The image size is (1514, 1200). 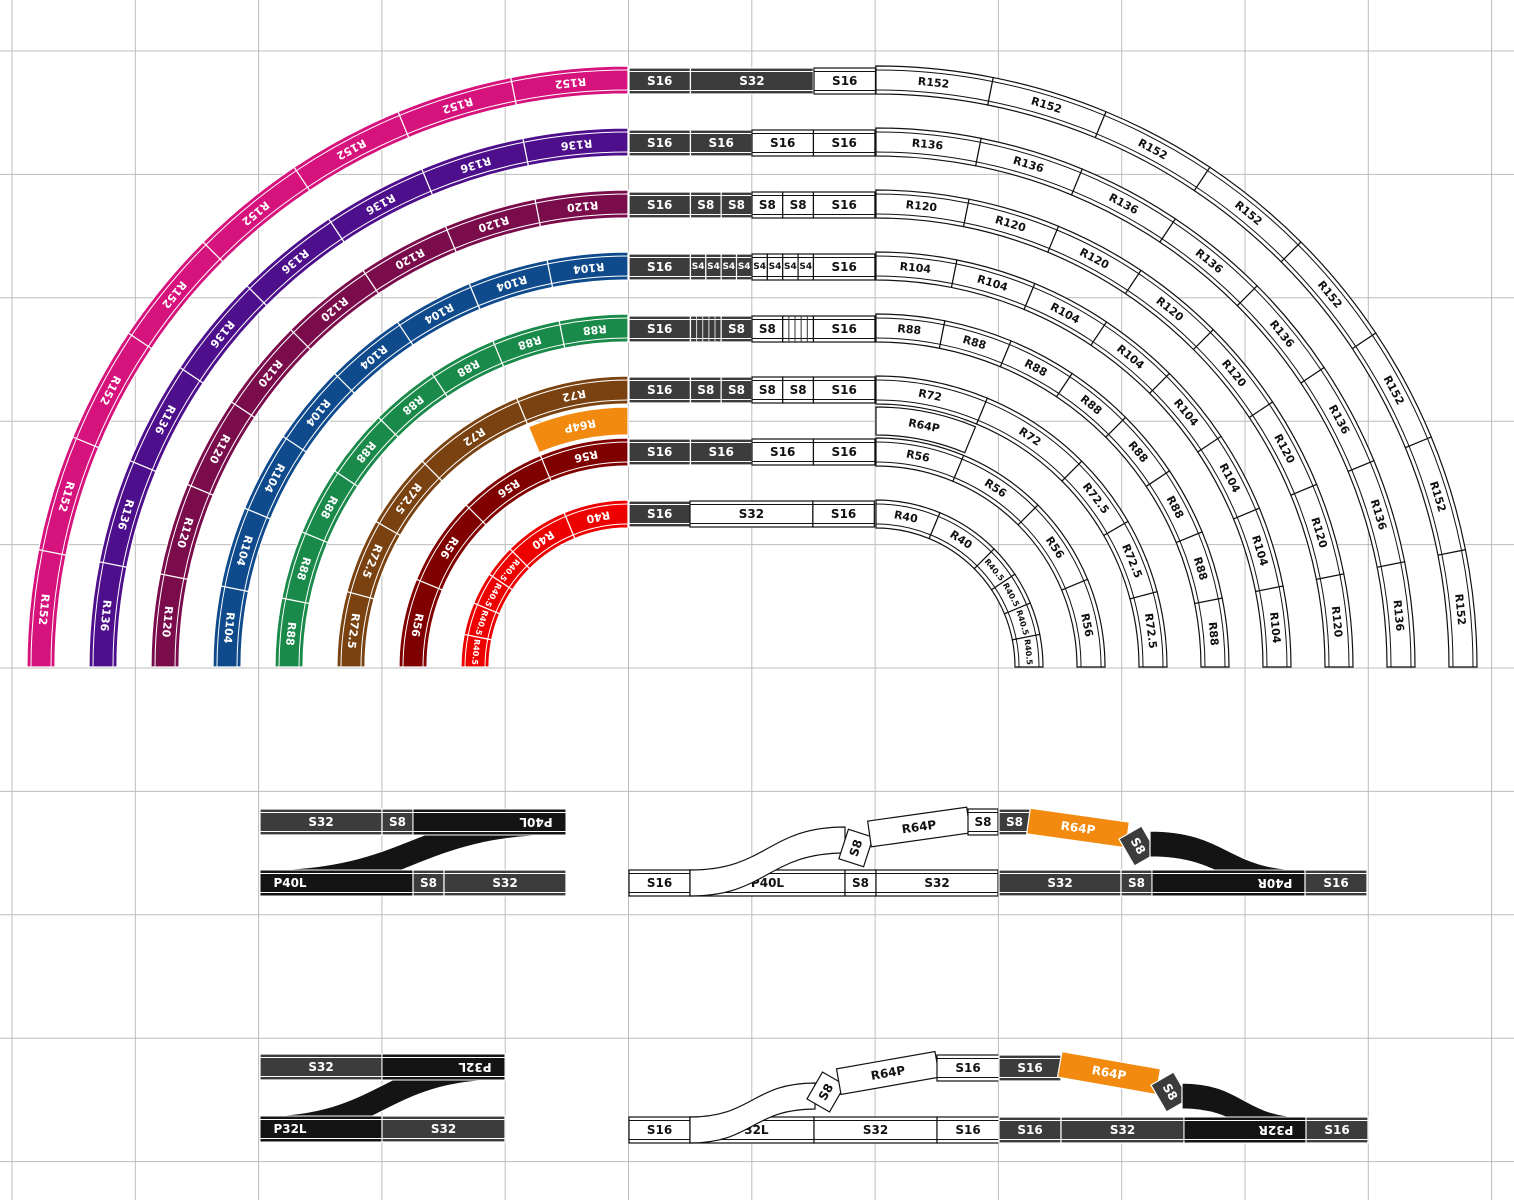 What do you see at coordinates (1170, 1092) in the screenshot?
I see `tilted-piece: S8` at bounding box center [1170, 1092].